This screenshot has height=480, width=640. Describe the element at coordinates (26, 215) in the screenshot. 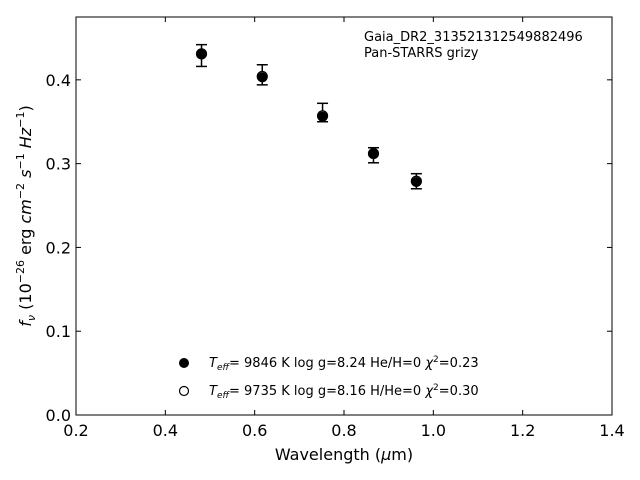

I see `y-axis-title: fν (10−26 erg cm−2 s−1 Hz−1)` at that location.